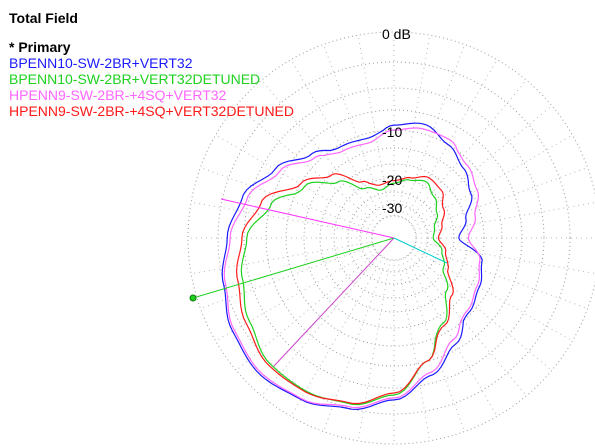  Describe the element at coordinates (152, 111) in the screenshot. I see `legend-entry-red: HPENN9-SW-2BR-+4SQ+VERT32DETUNED` at that location.